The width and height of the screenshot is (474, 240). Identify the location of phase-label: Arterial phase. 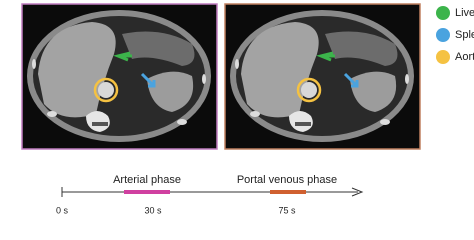
(147, 180).